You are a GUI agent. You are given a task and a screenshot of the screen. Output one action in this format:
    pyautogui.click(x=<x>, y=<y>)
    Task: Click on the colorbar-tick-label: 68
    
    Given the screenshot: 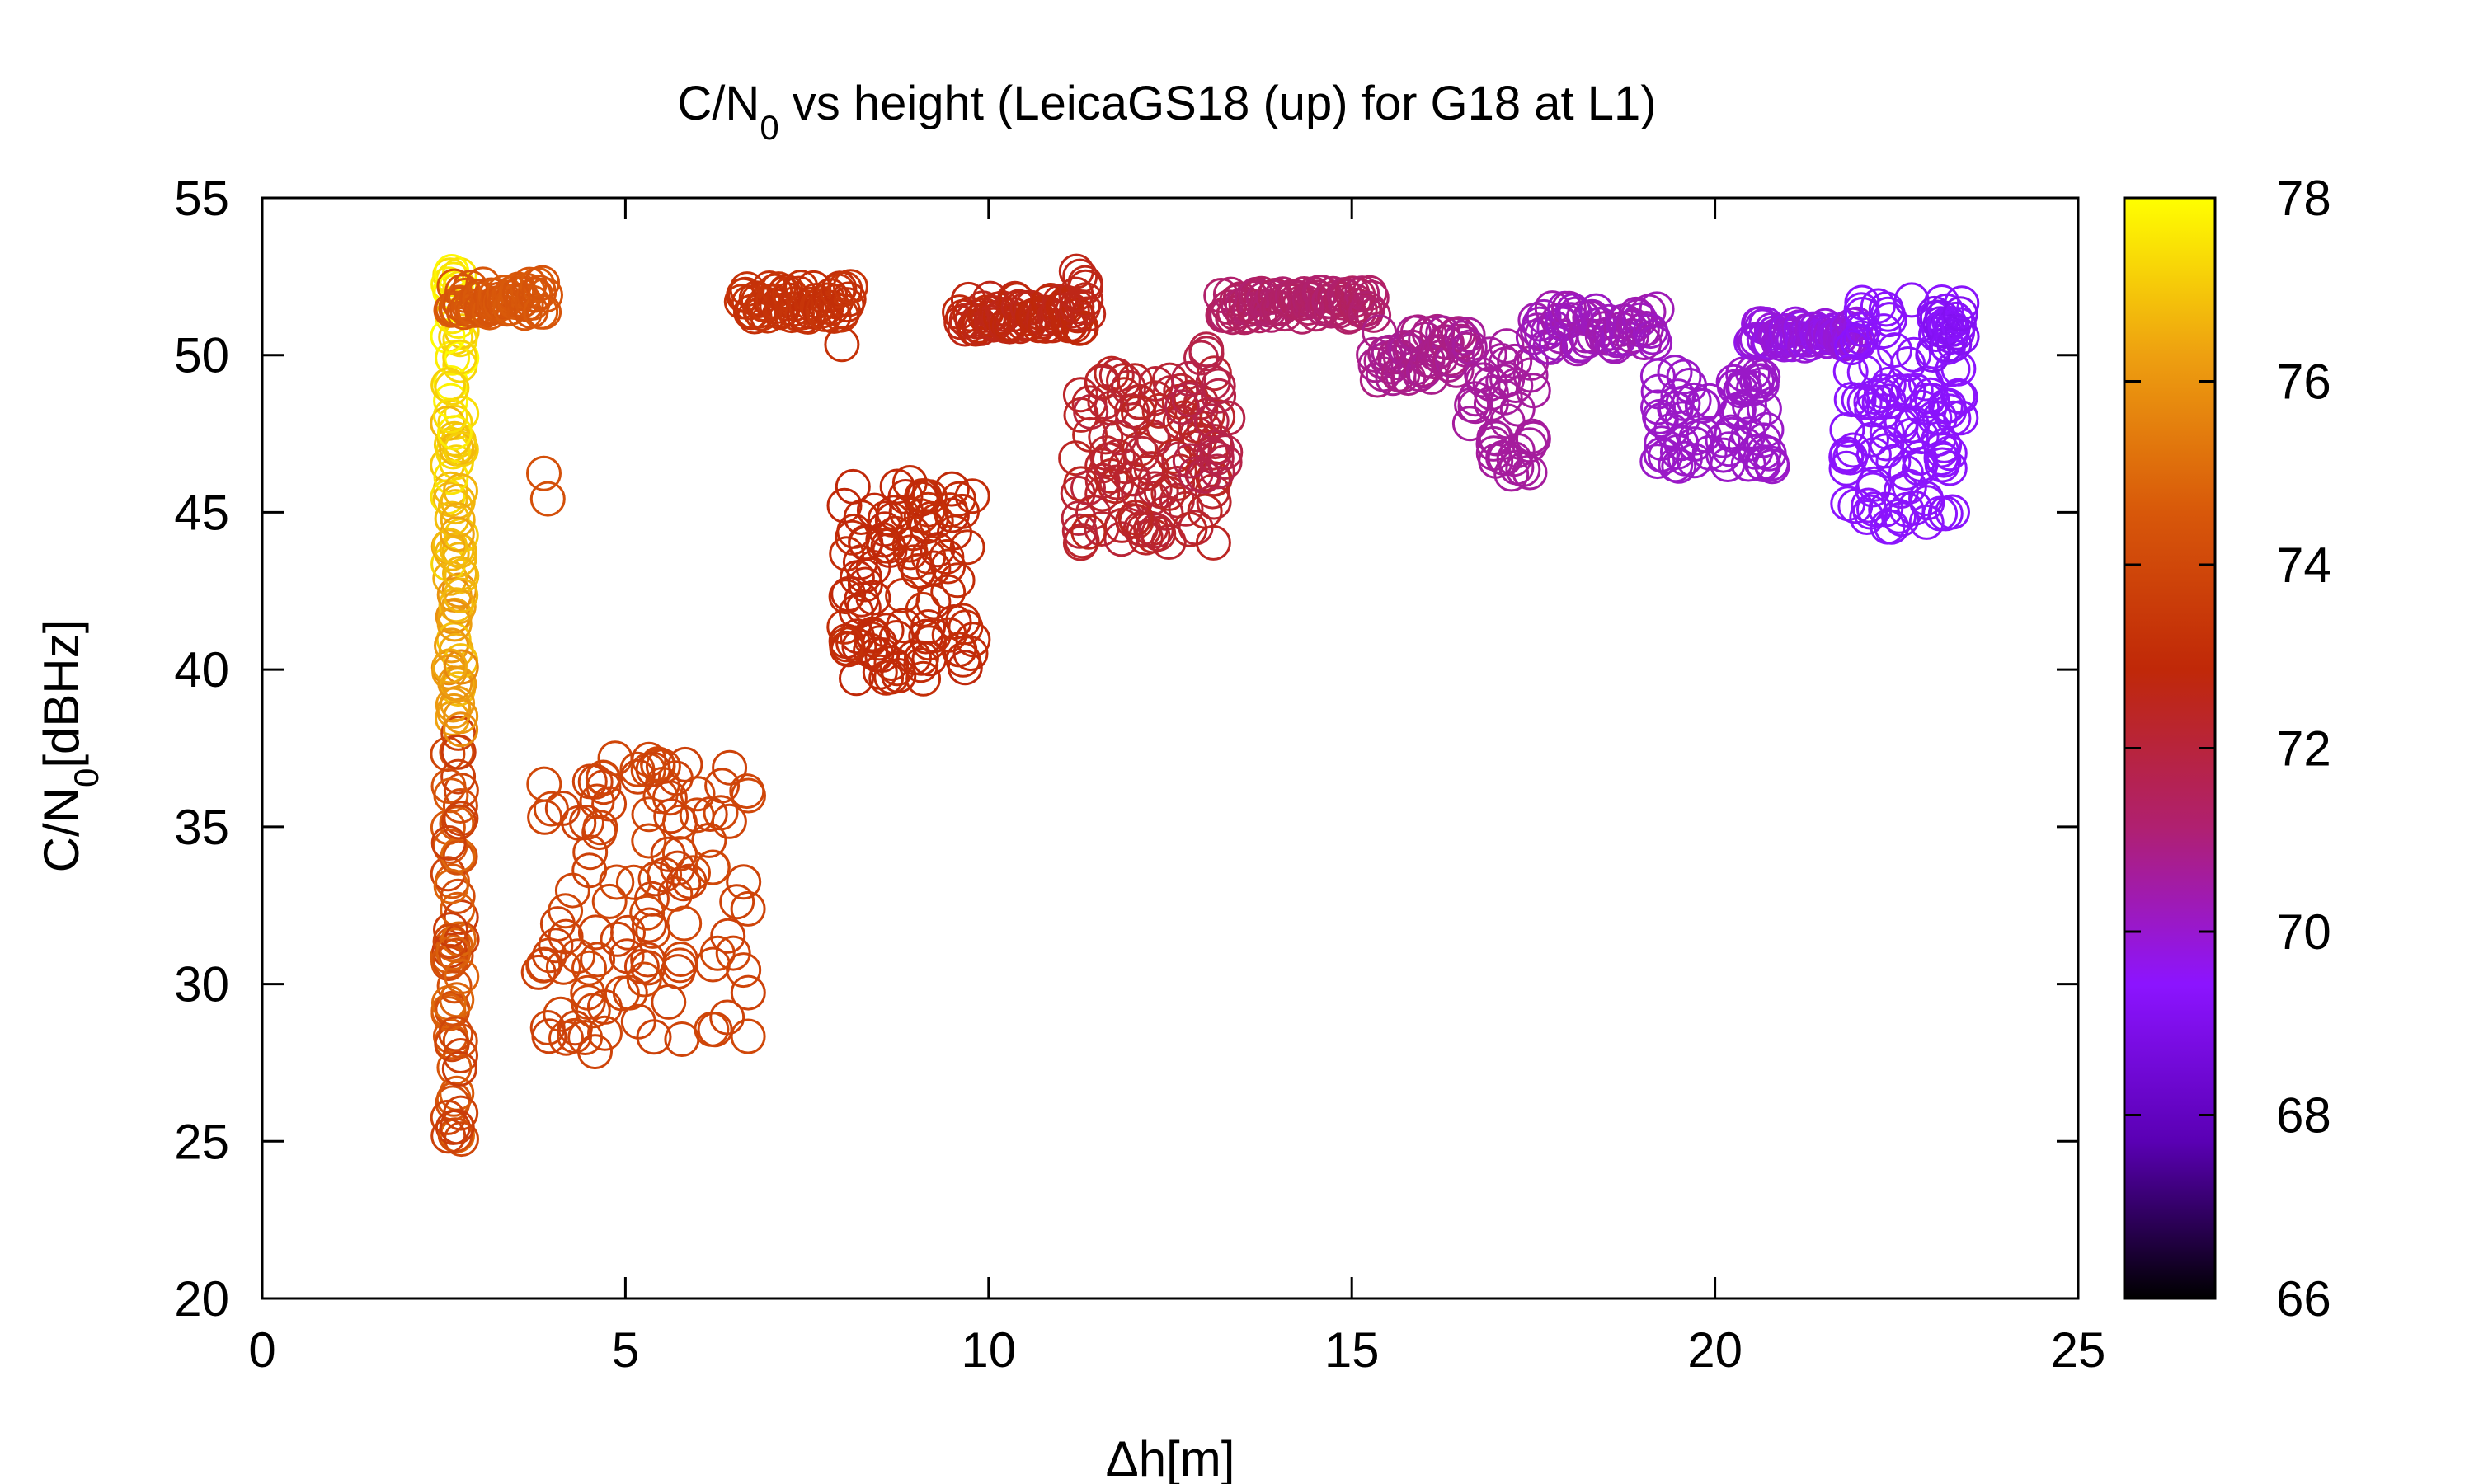 What is the action you would take?
    pyautogui.click(x=2303, y=1116)
    